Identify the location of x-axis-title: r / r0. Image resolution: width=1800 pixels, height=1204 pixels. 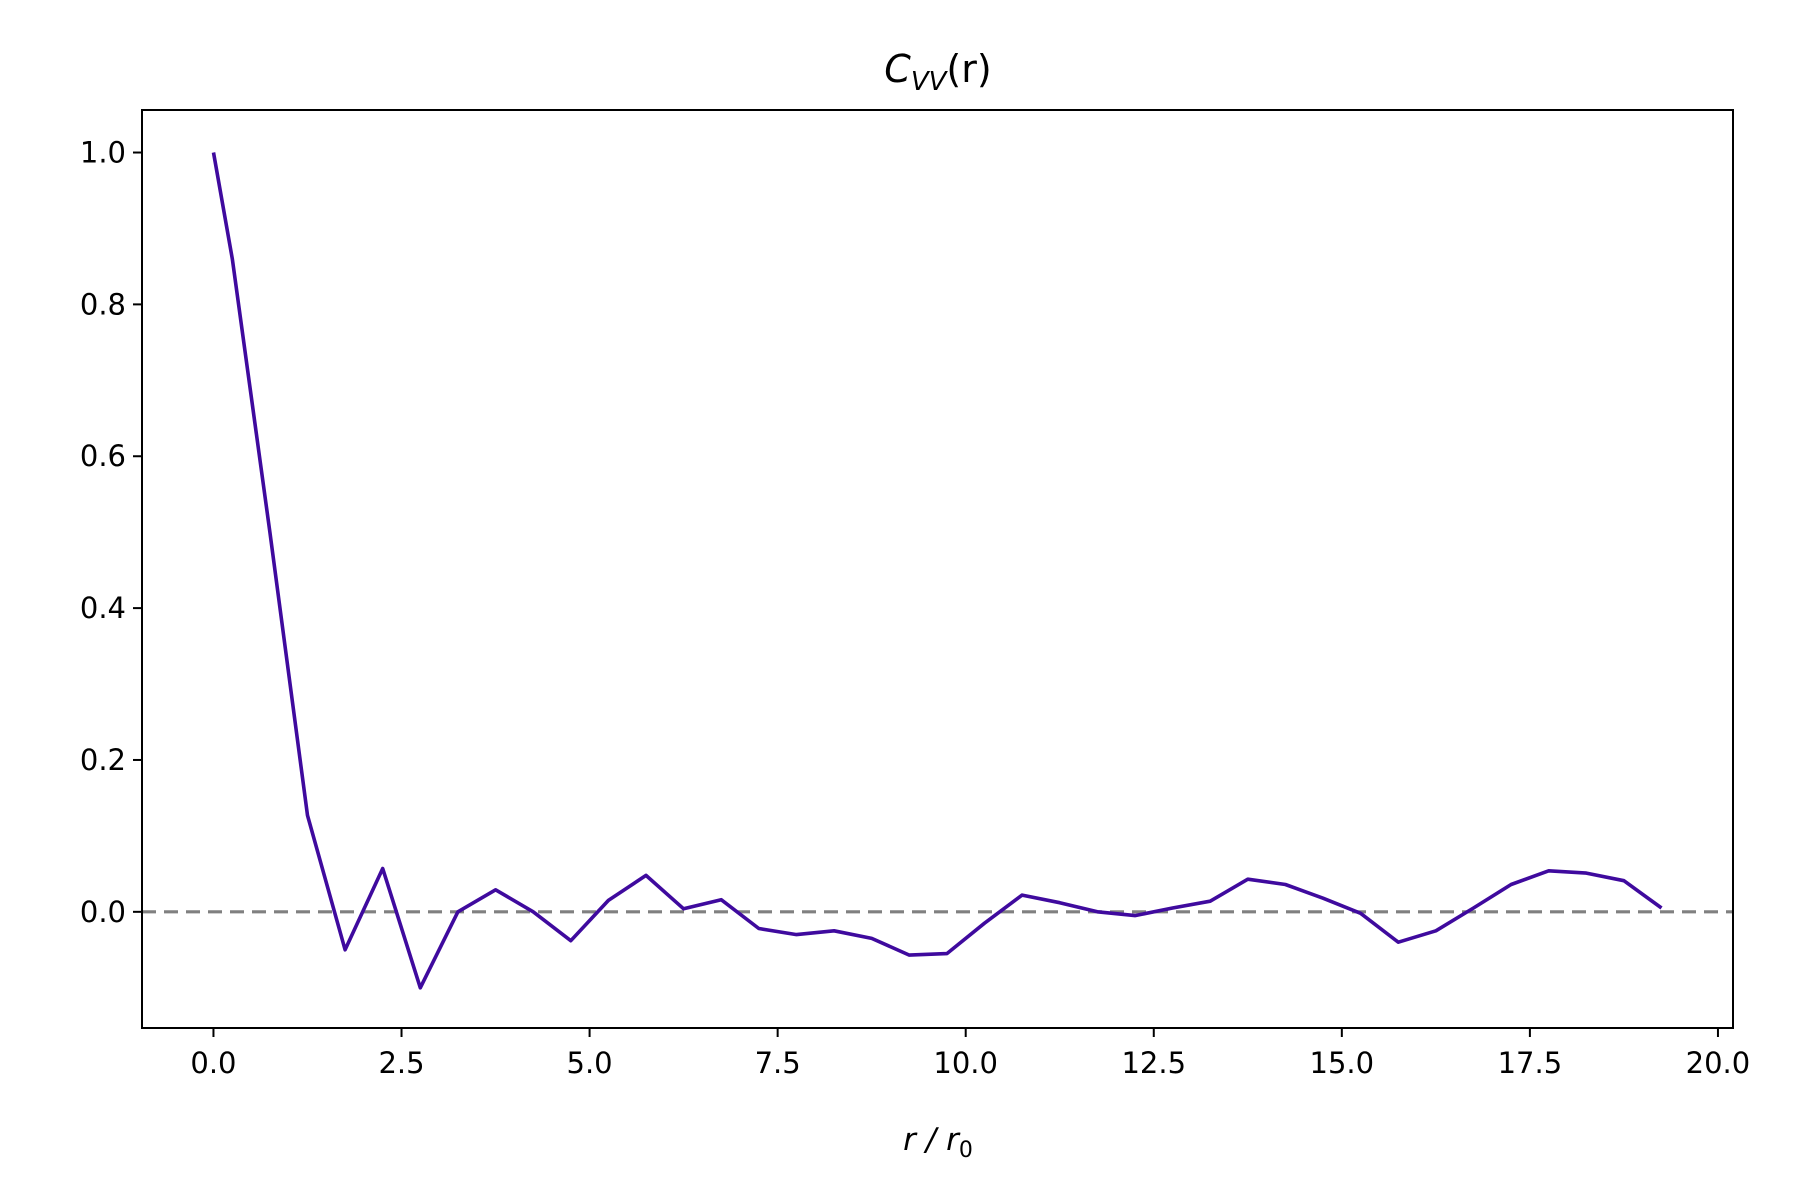
(938, 1142).